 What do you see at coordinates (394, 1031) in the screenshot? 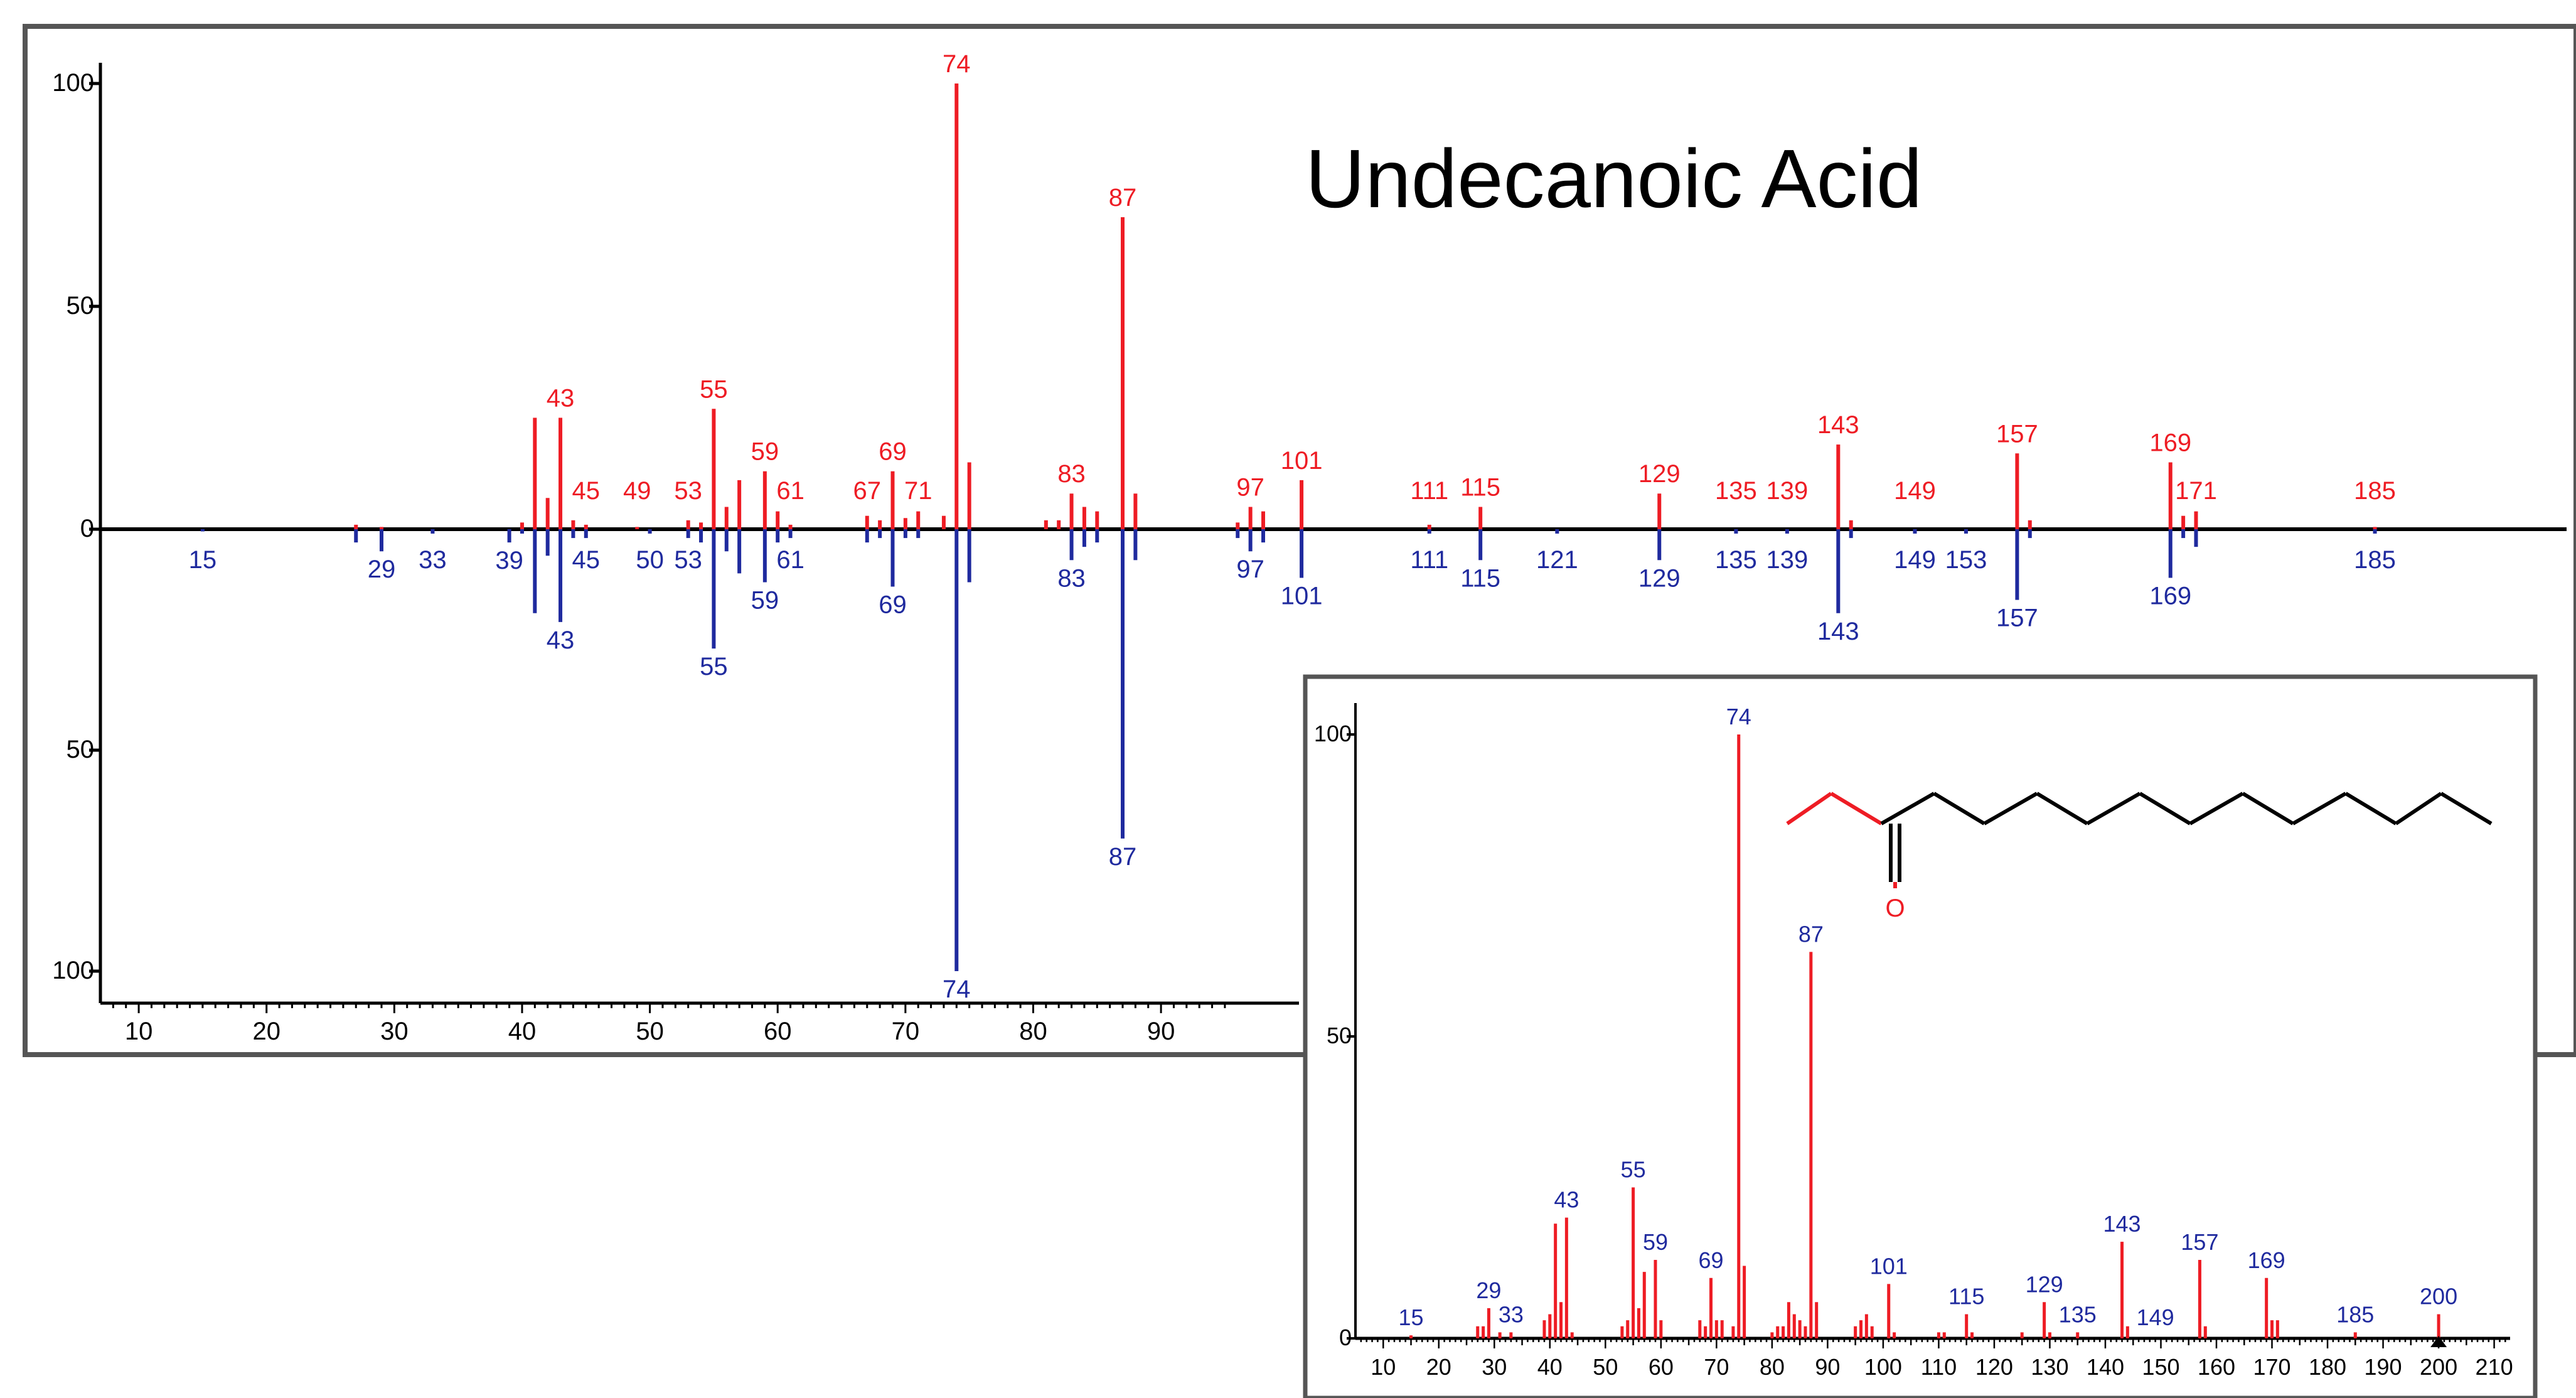
I see `main-x-tick-label: 30` at bounding box center [394, 1031].